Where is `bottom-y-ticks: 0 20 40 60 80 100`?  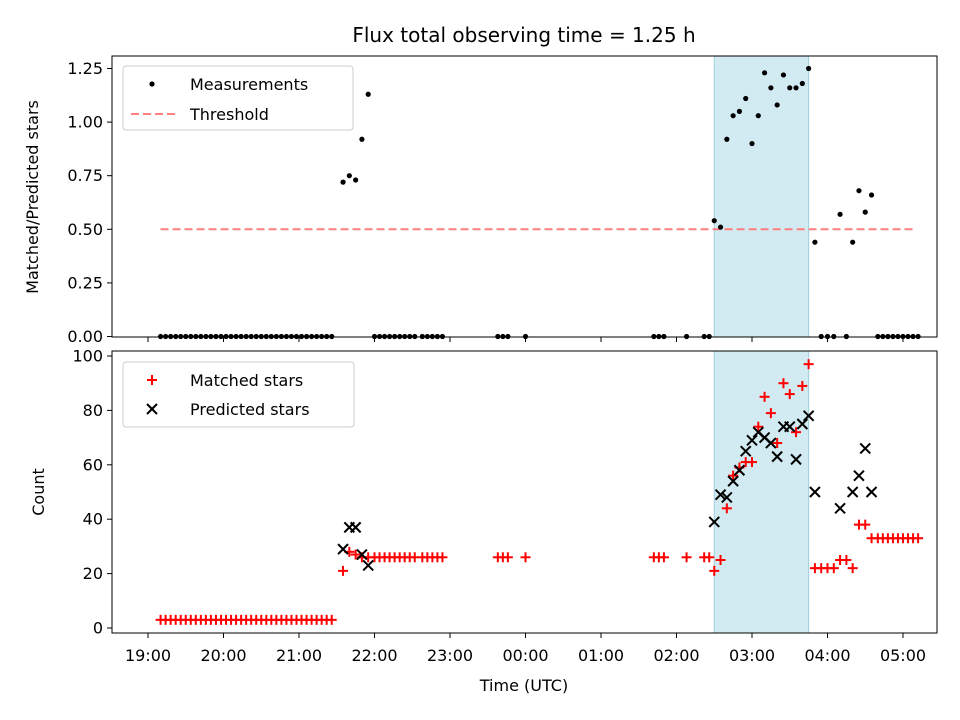 bottom-y-ticks: 0 20 40 60 80 100 is located at coordinates (92, 492).